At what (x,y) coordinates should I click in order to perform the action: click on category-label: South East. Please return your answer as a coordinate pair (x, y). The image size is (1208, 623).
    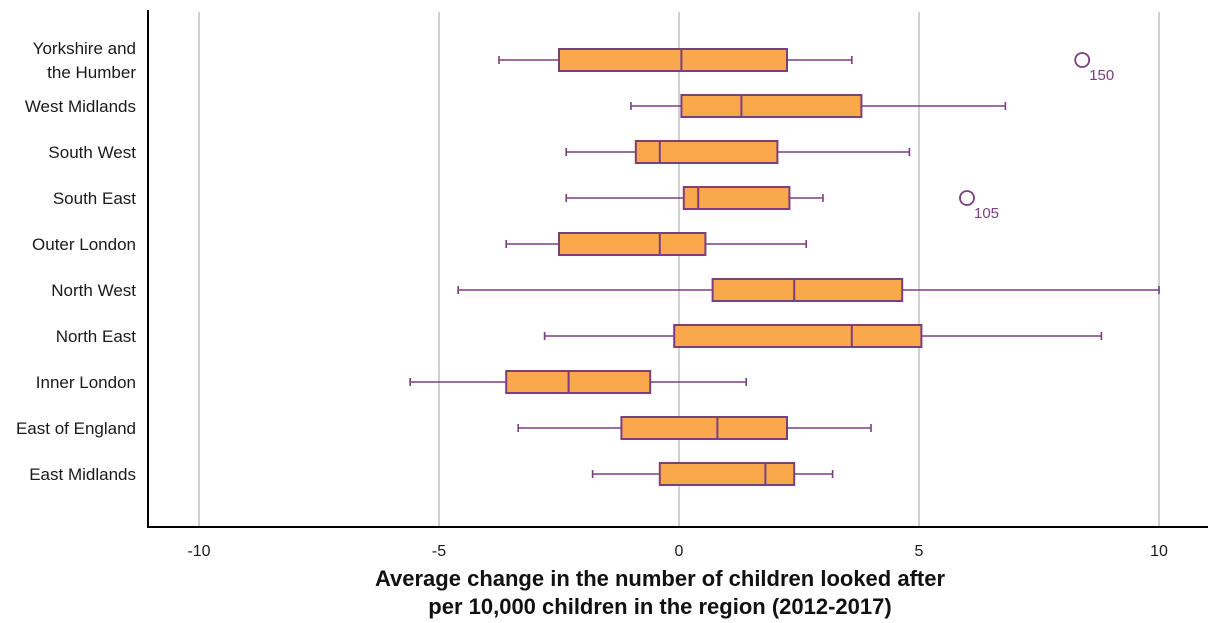
    Looking at the image, I should click on (94, 198).